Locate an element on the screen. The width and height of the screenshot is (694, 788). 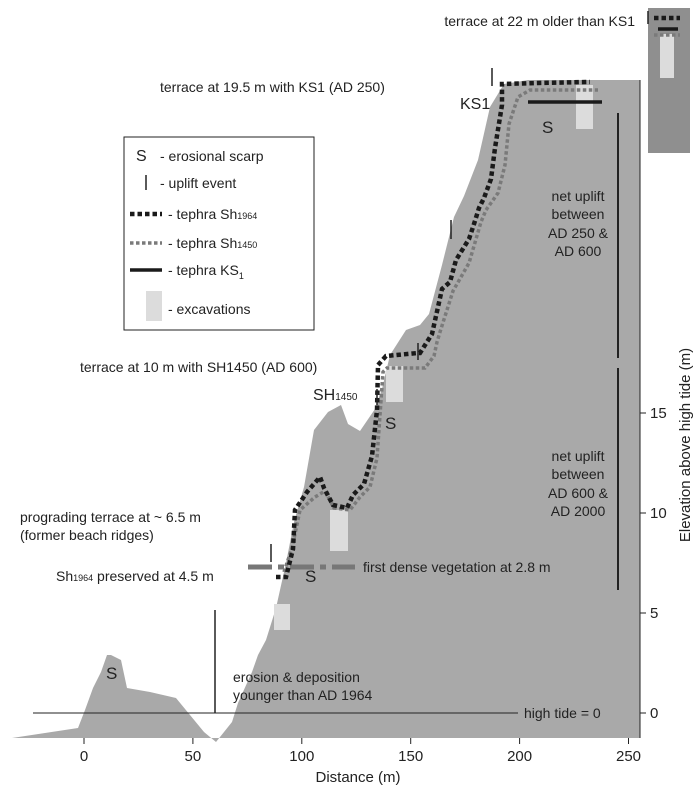
legend-sh1964-label: - tephra Sh is located at coordinates (202, 214).